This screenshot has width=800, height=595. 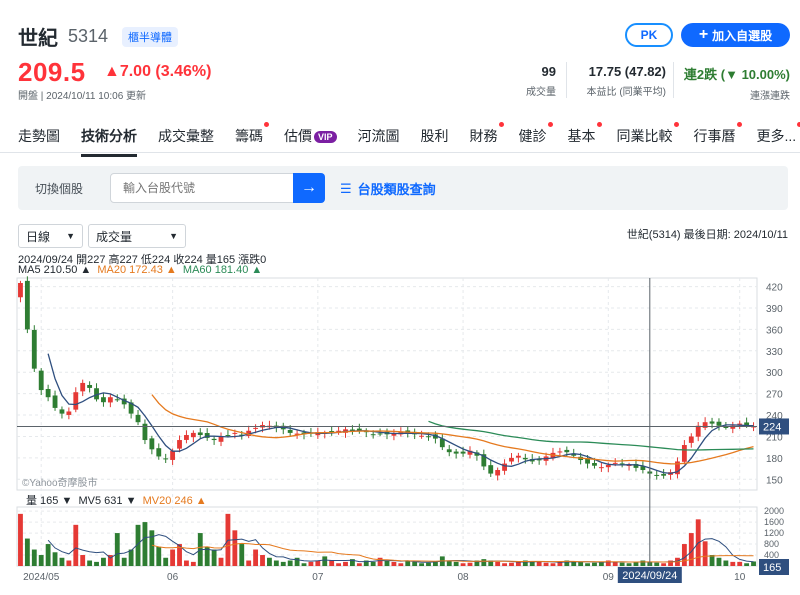 I want to click on tab-basic: 基本, so click(x=585, y=139).